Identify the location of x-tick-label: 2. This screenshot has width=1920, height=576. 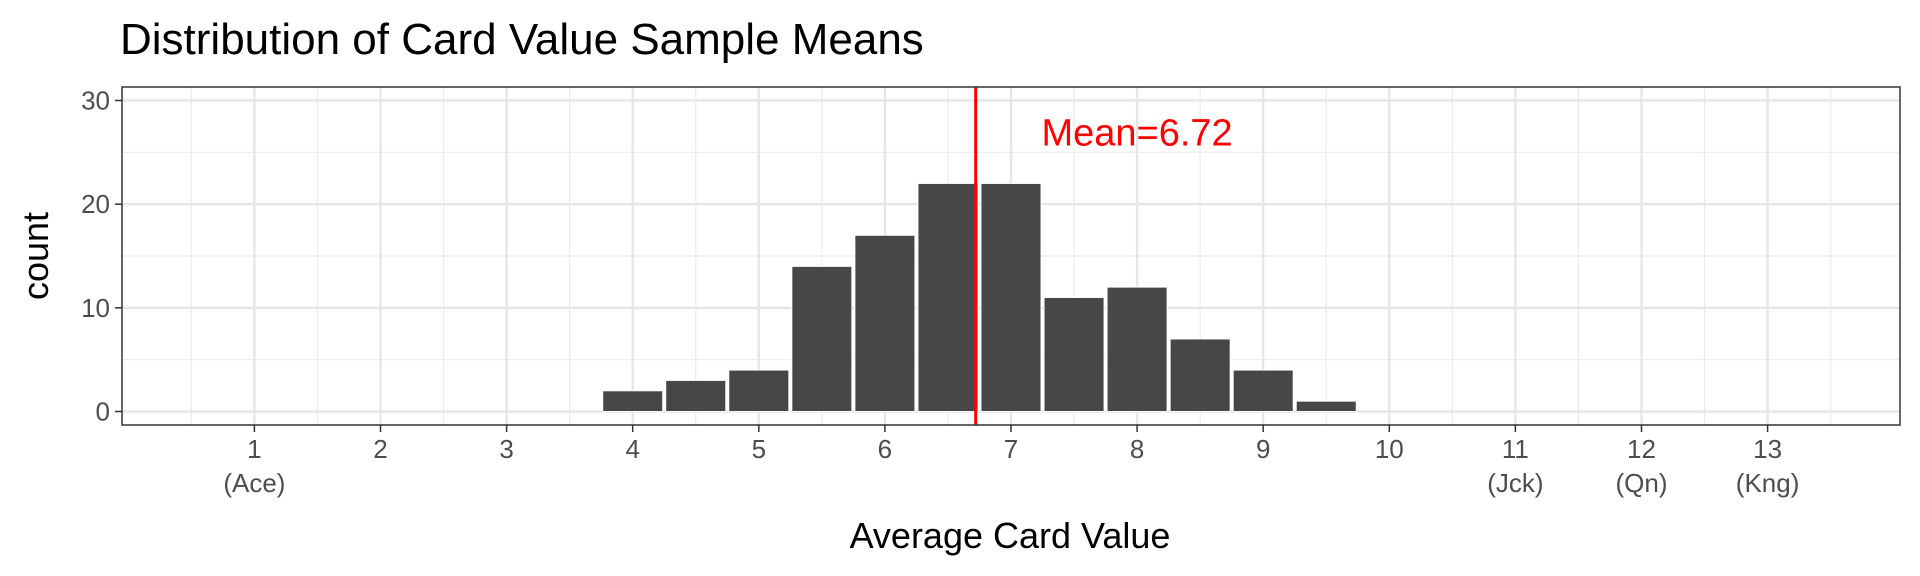
(380, 449).